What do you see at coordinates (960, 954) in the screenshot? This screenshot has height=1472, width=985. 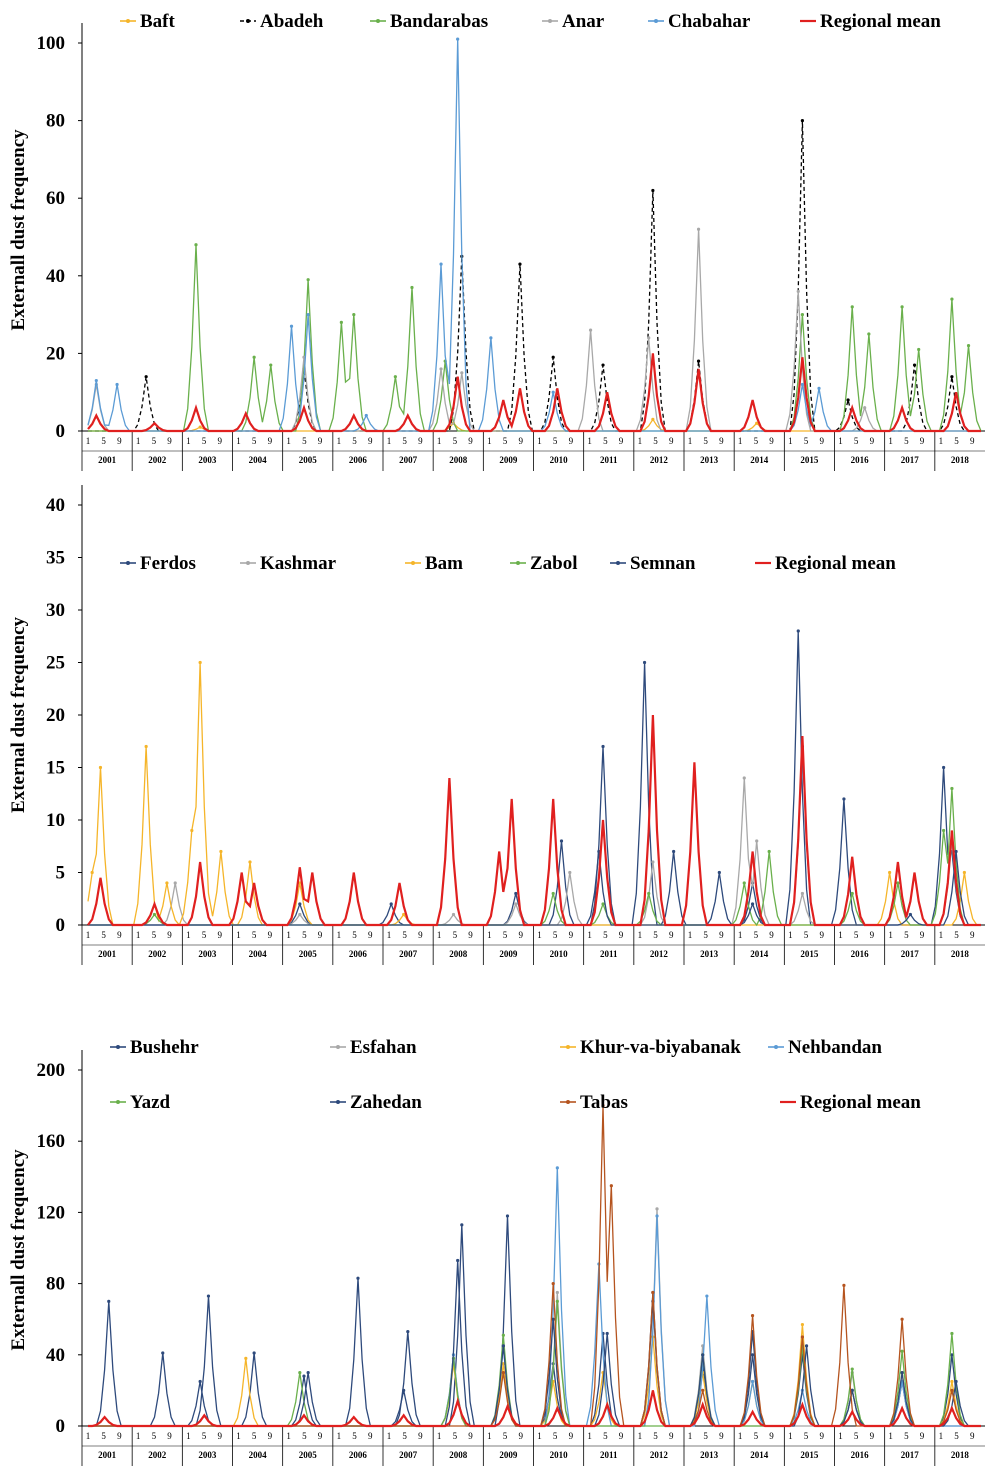 I see `year-label: 2018` at bounding box center [960, 954].